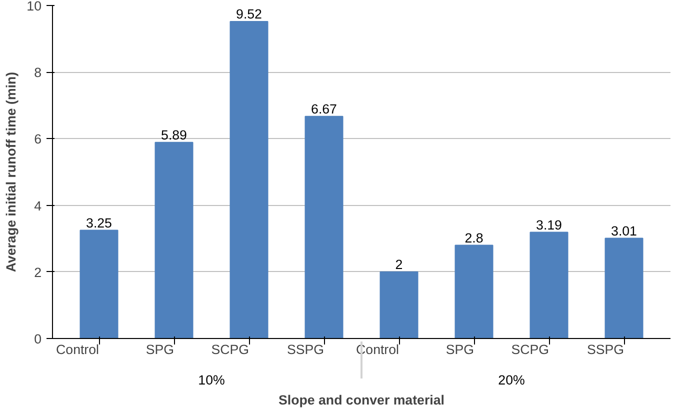  Describe the element at coordinates (511, 380) in the screenshot. I see `text: 20%` at that location.